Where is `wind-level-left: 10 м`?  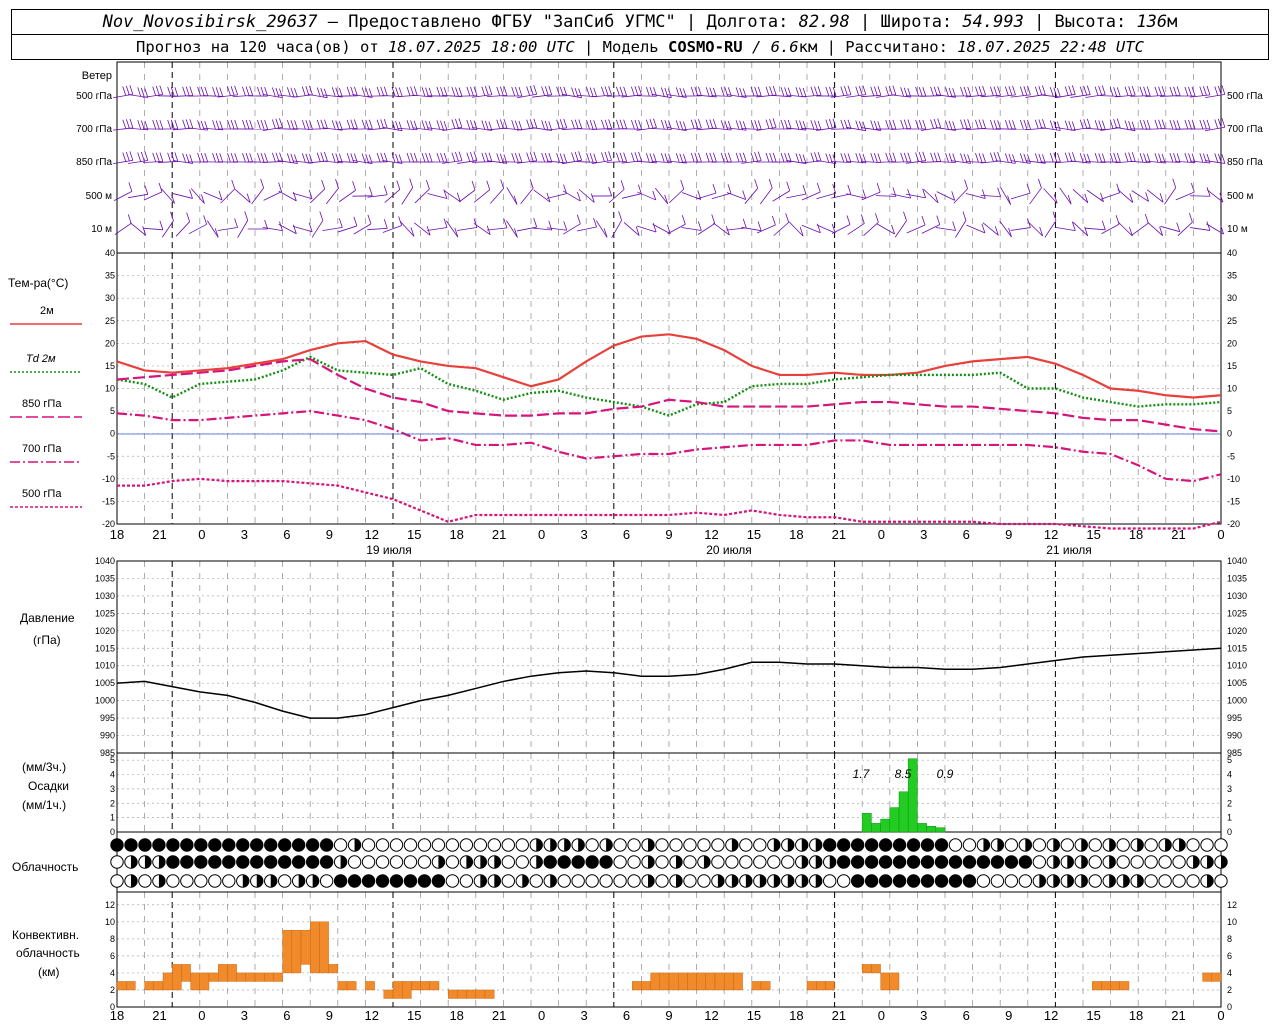 wind-level-left: 10 м is located at coordinates (101, 229).